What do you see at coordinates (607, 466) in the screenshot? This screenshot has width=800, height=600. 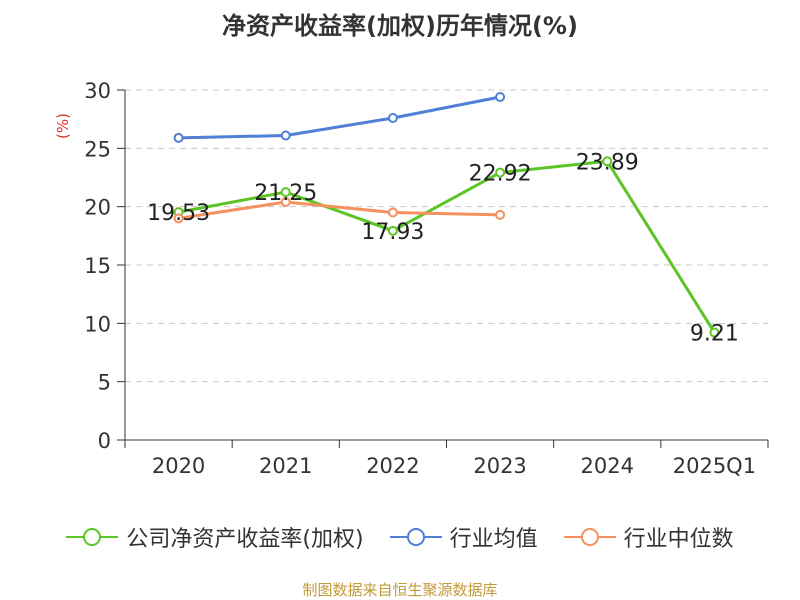 I see `x-tick-label: 2024` at bounding box center [607, 466].